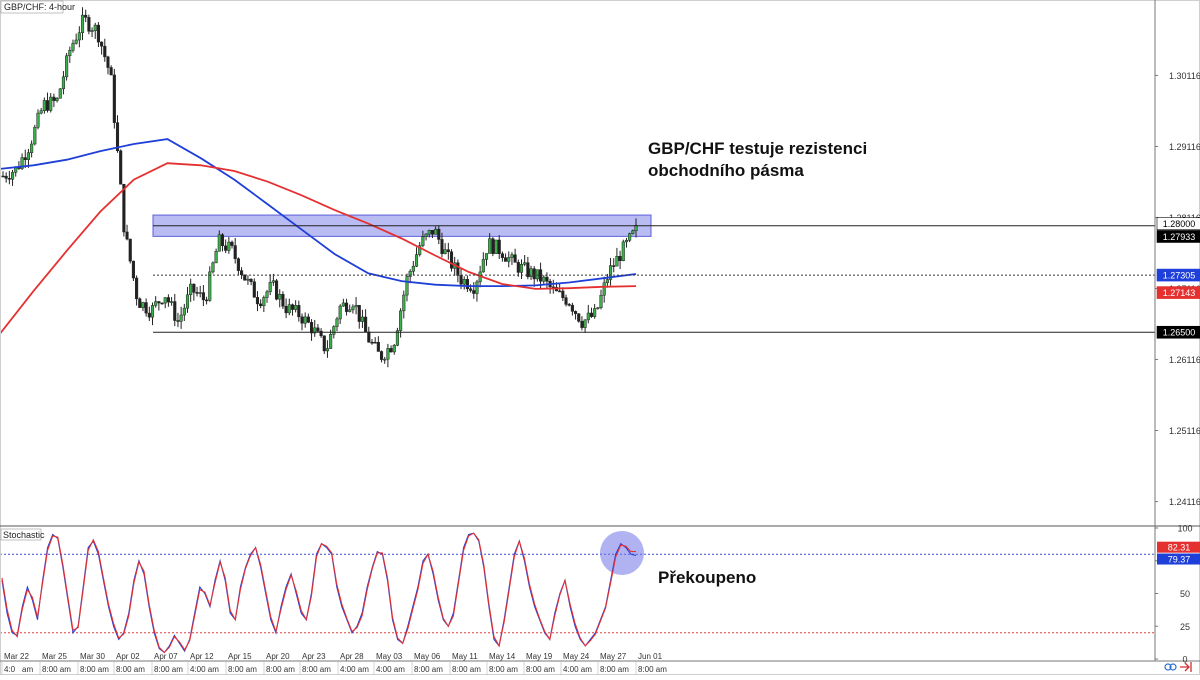  I want to click on price-label-box, so click(1178, 332).